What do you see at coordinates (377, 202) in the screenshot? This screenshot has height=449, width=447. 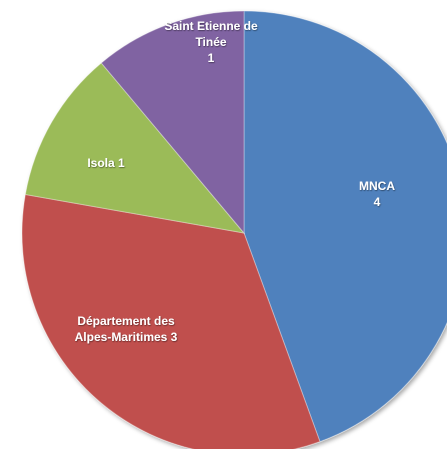 I see `pie-label-line: 4` at bounding box center [377, 202].